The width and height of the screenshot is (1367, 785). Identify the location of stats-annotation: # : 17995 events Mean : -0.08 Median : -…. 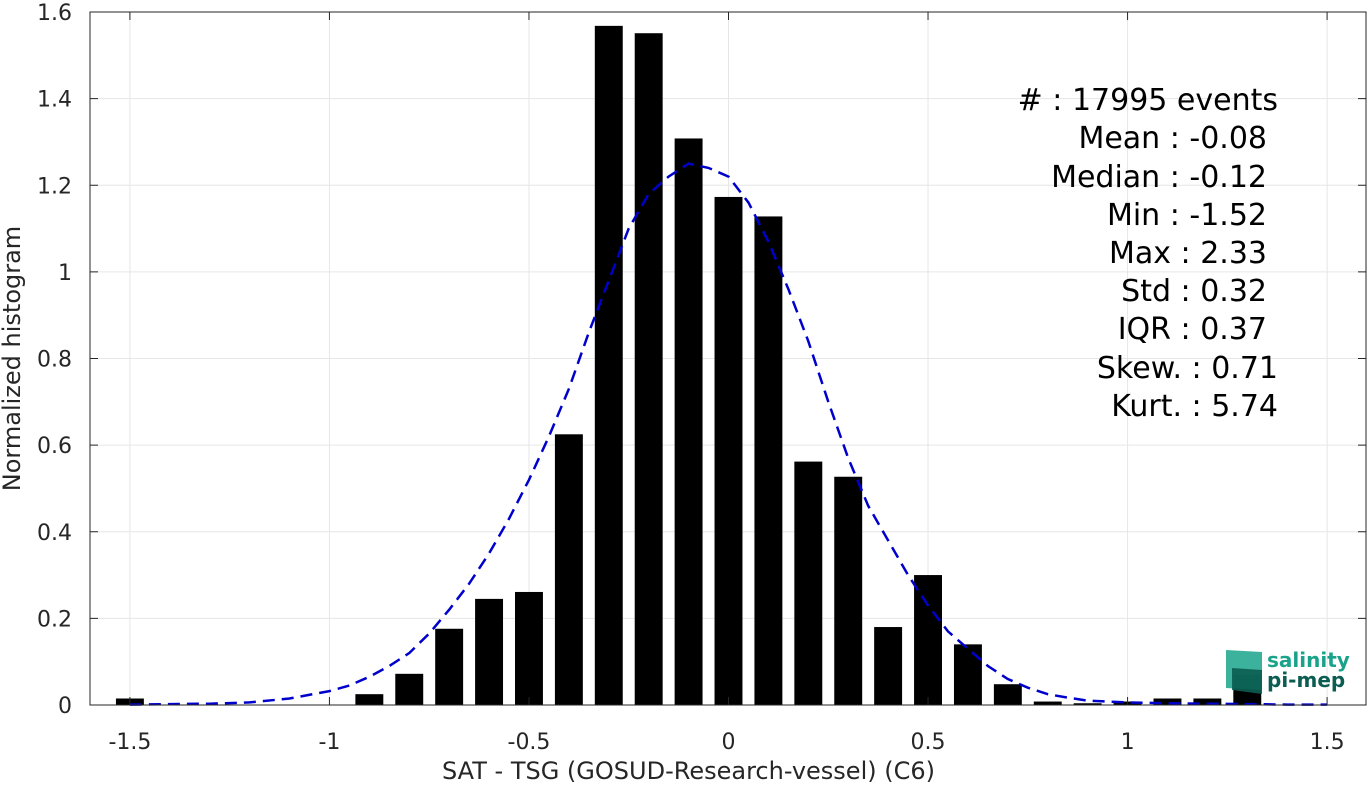
(1148, 253).